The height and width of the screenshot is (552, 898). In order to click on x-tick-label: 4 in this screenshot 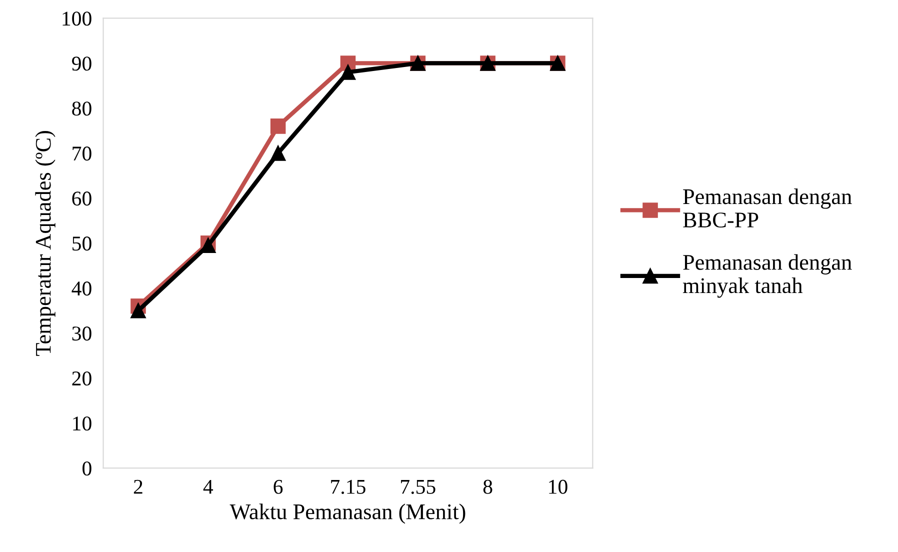, I will do `click(208, 487)`.